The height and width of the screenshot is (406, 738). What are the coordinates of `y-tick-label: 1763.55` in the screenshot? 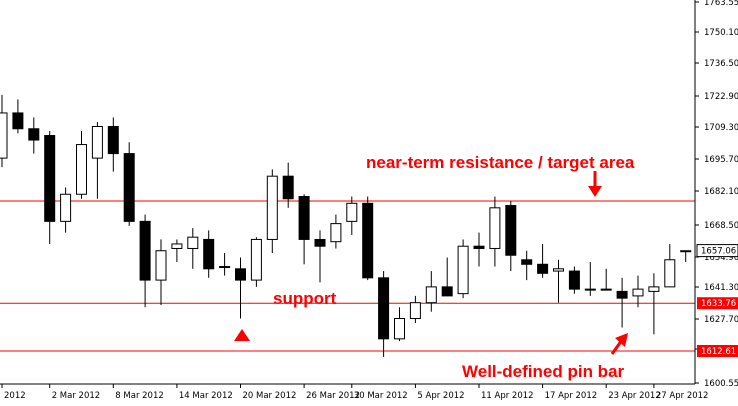 It's located at (721, 4).